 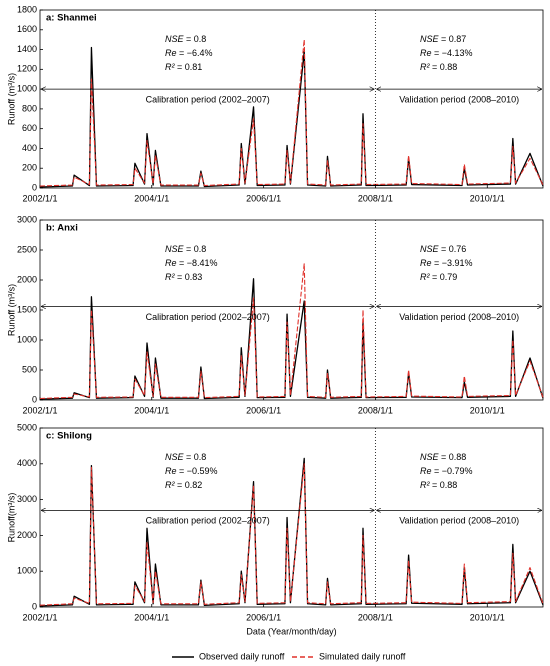 I want to click on y-tick-label: 500, so click(x=29, y=369).